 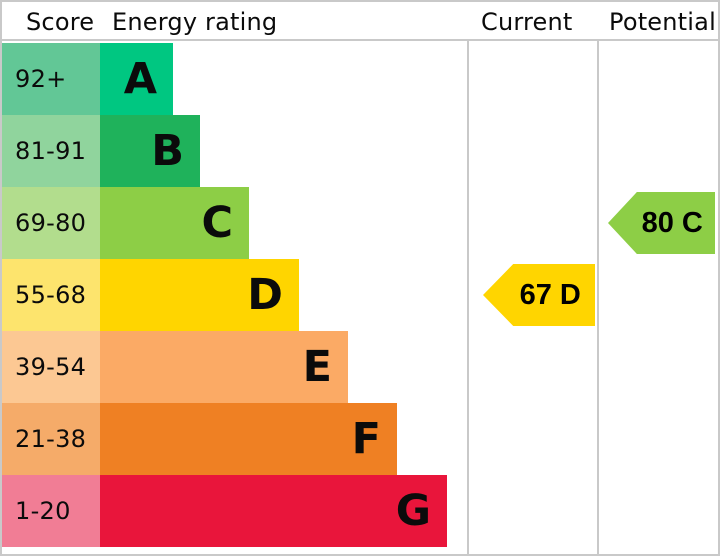 I want to click on score-range-e: 39-54, so click(x=51, y=367).